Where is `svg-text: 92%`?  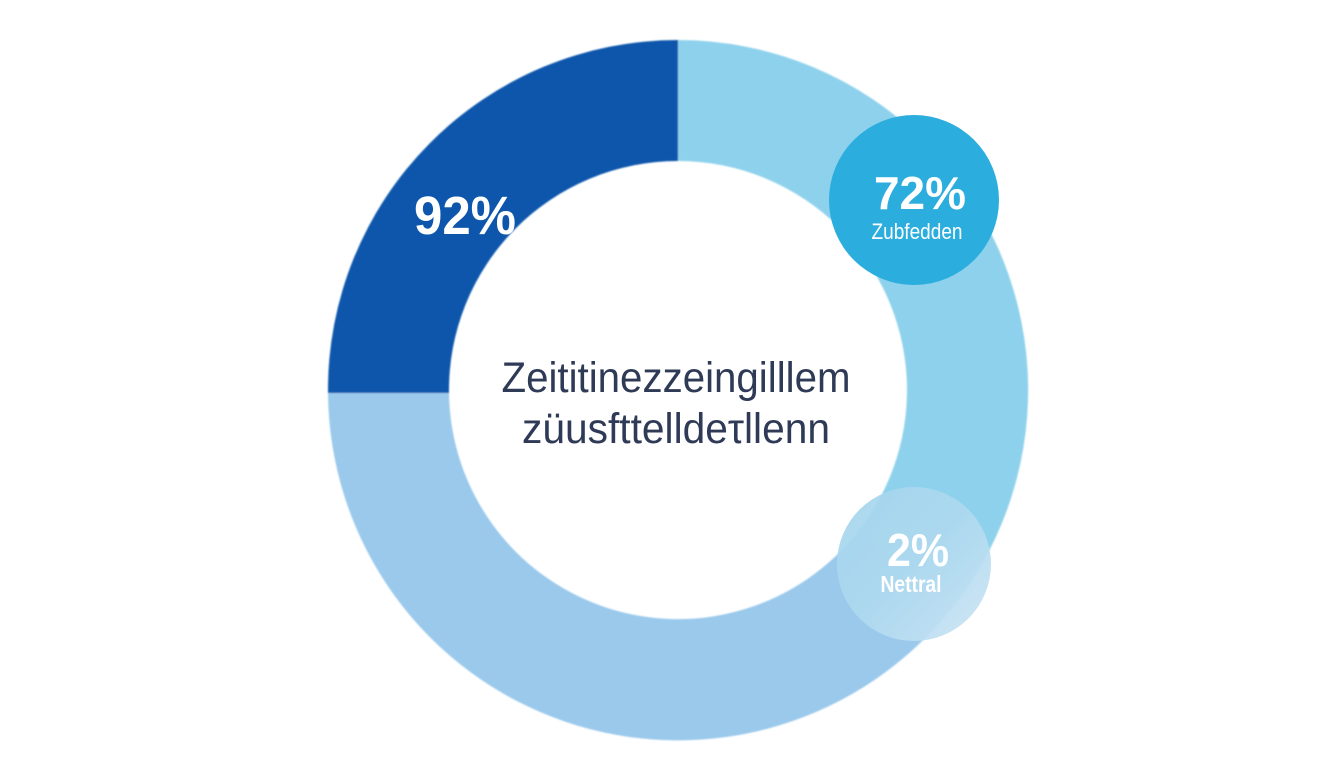 svg-text: 92% is located at coordinates (465, 216).